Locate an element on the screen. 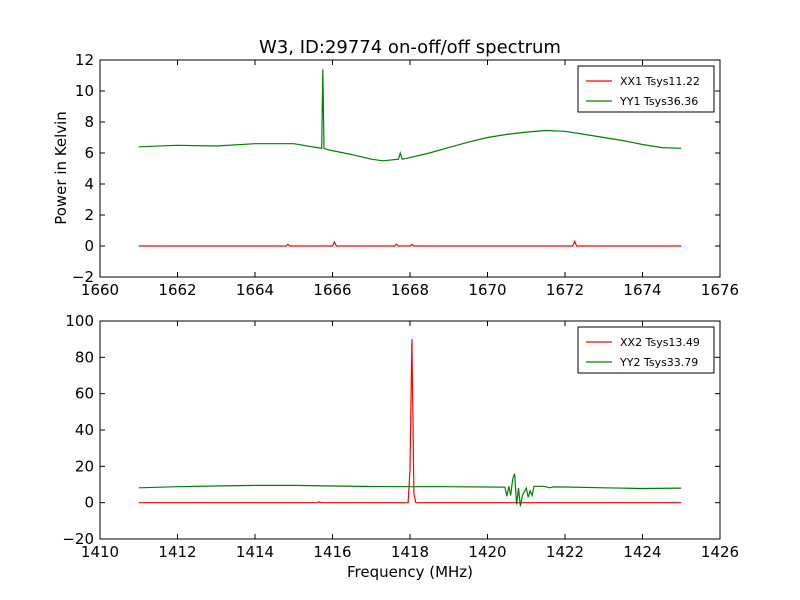  x-tick-label: 1674 is located at coordinates (642, 290).